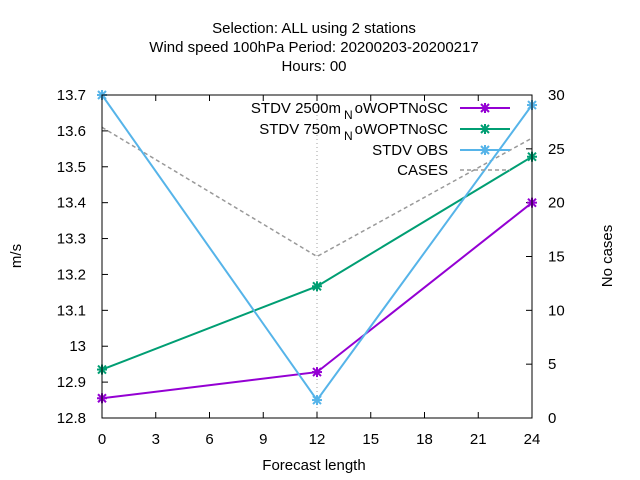 Image resolution: width=640 pixels, height=480 pixels. Describe the element at coordinates (71, 203) in the screenshot. I see `y-tick-label: 13.4` at that location.